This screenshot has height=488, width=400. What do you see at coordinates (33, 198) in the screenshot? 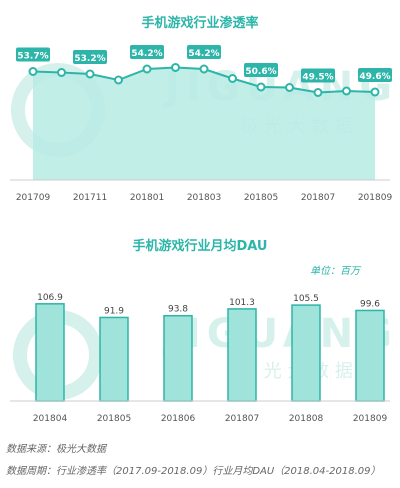
I see `x-tick-label: 201709` at bounding box center [33, 198].